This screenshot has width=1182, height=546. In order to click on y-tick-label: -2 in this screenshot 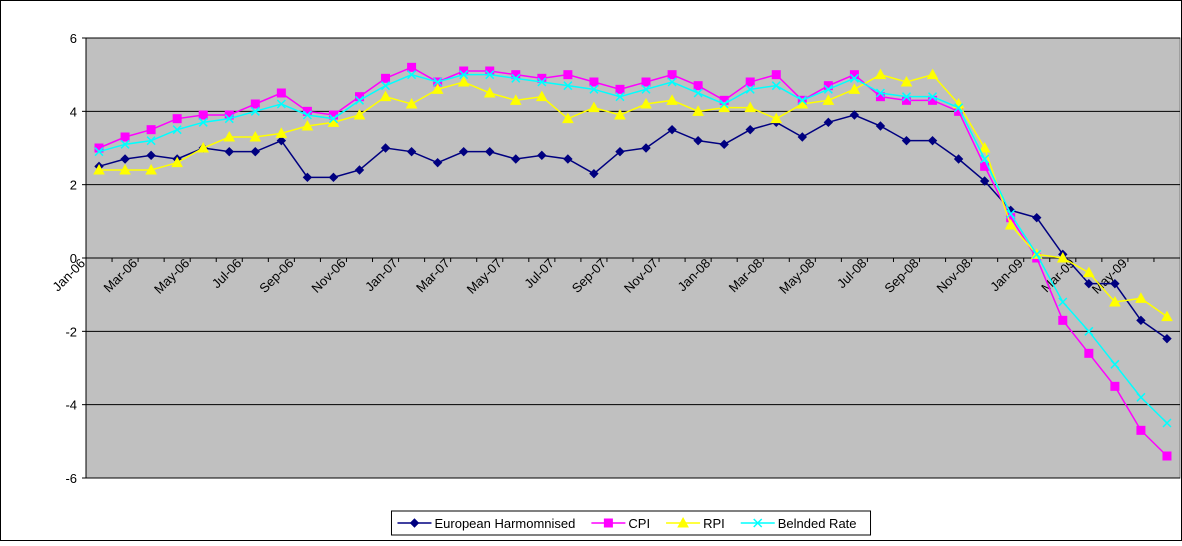, I will do `click(71, 331)`.